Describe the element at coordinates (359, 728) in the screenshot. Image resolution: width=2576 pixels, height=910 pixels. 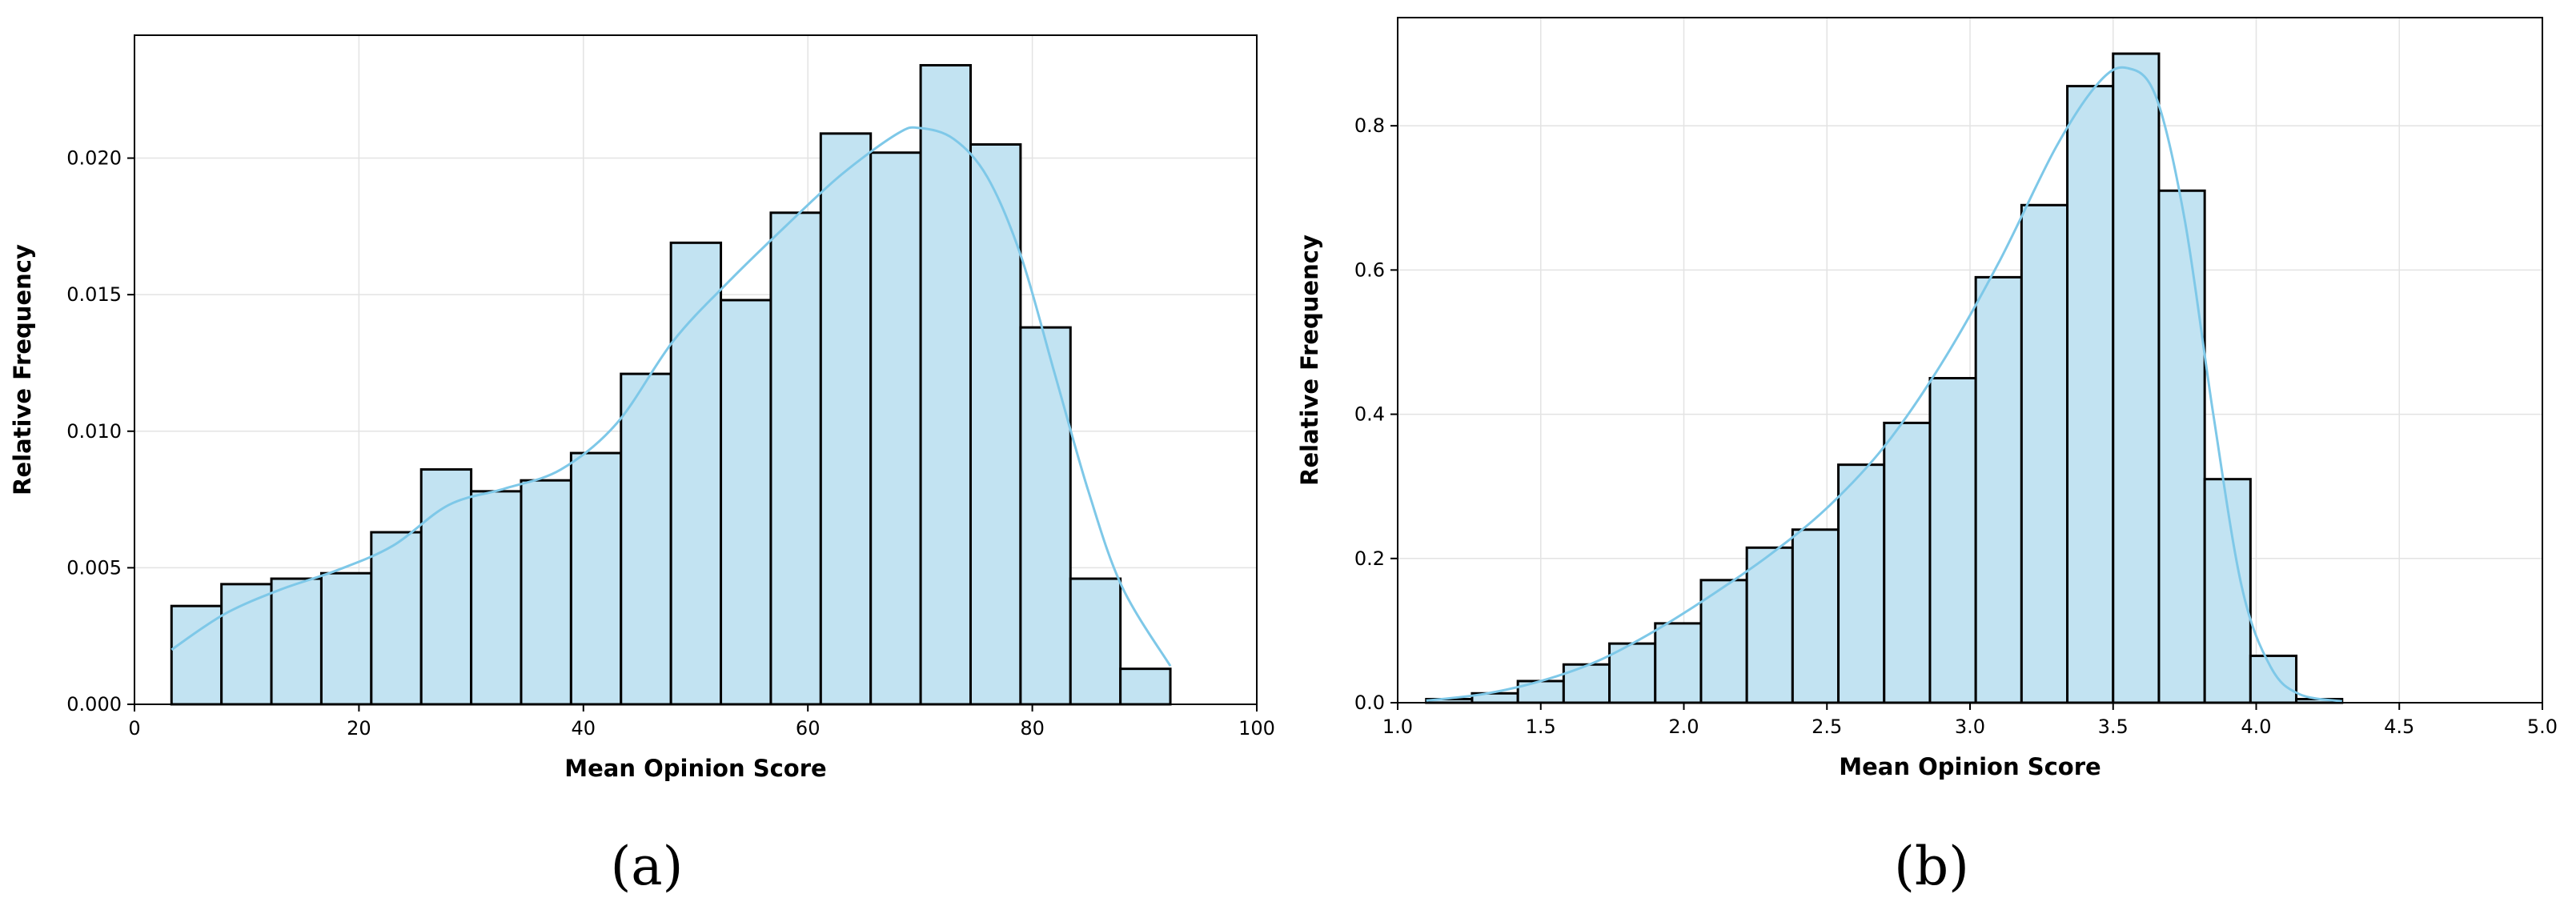
I see `x-tick-label: 20` at that location.